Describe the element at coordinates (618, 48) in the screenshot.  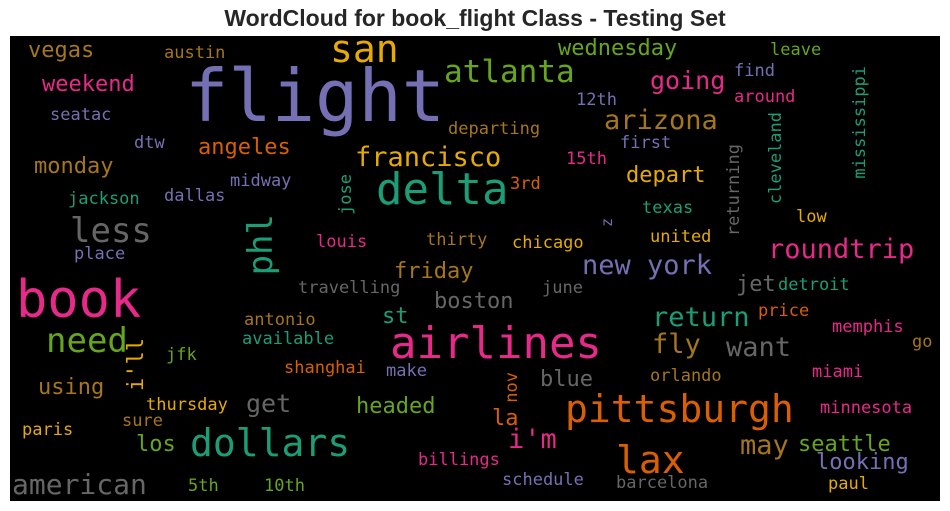
I see `word-wednesday: wednesday` at that location.